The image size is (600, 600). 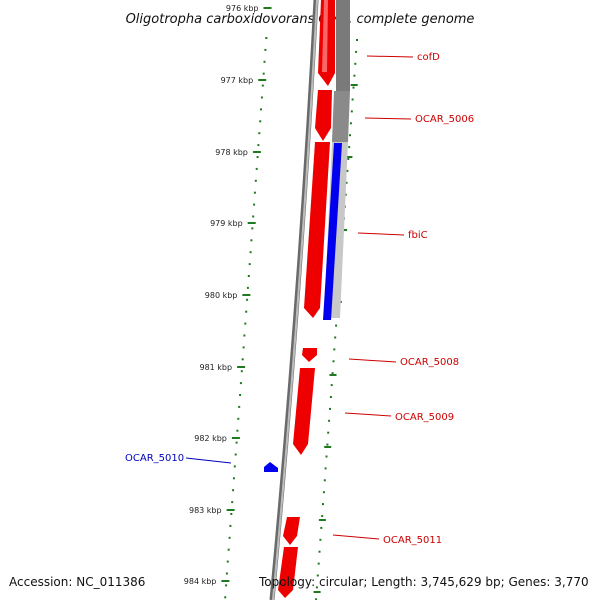 I want to click on gene-arrow-next, so click(x=288, y=572).